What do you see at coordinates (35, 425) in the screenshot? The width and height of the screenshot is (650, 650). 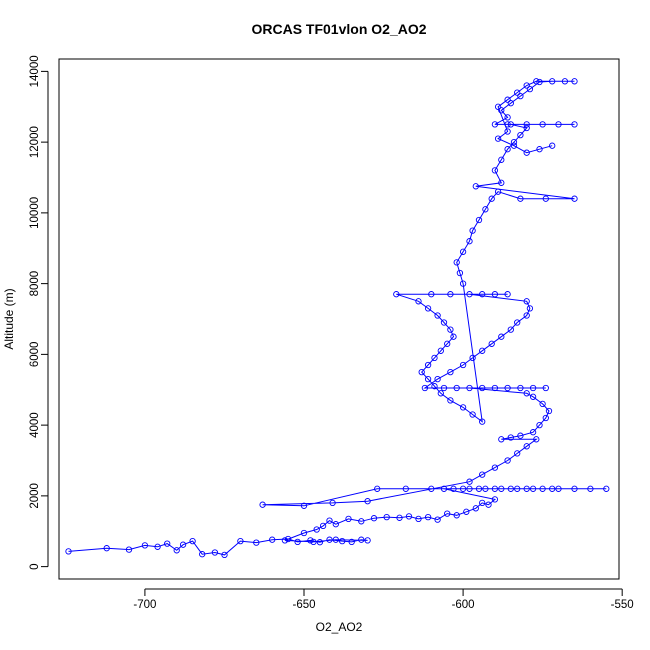 I see `y-tick-label: 4000` at bounding box center [35, 425].